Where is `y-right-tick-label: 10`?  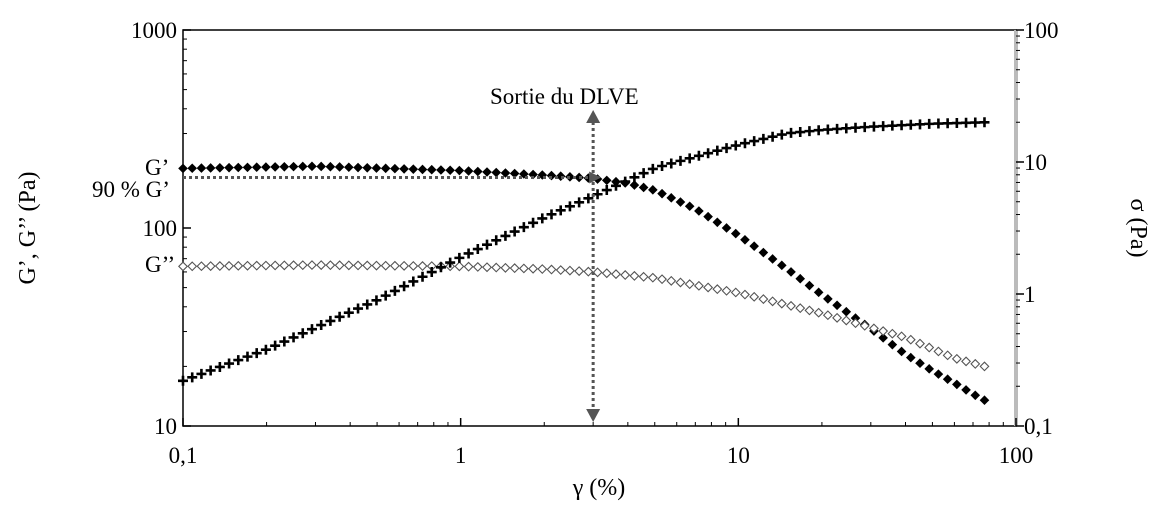 y-right-tick-label: 10 is located at coordinates (1035, 162).